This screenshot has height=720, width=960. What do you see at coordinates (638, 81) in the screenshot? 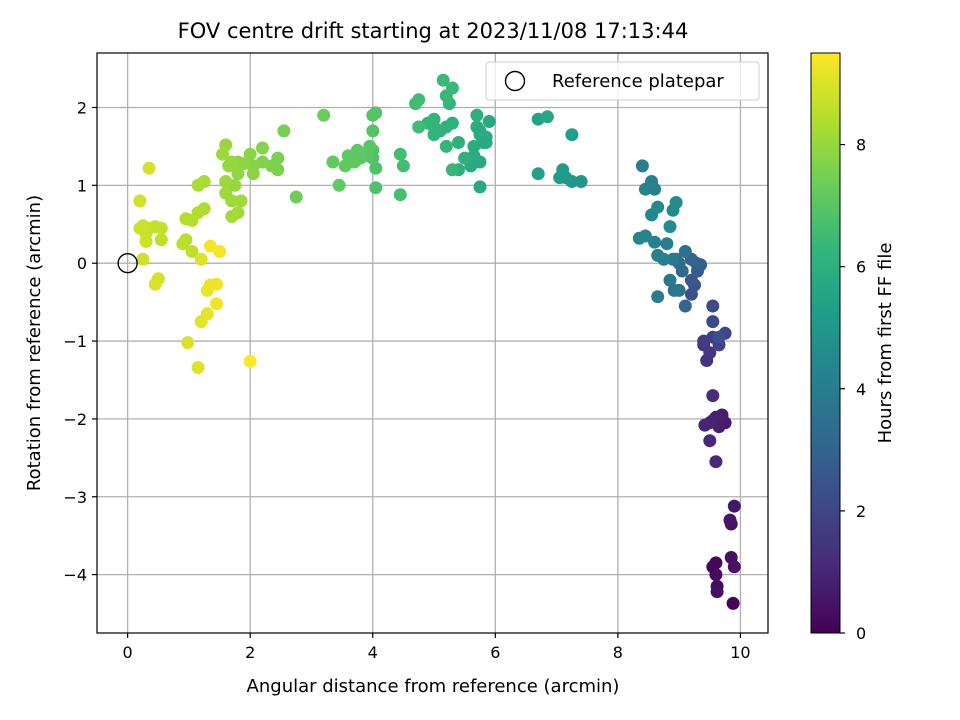
I see `legend-entry-reference-platepar: Reference platepar` at bounding box center [638, 81].